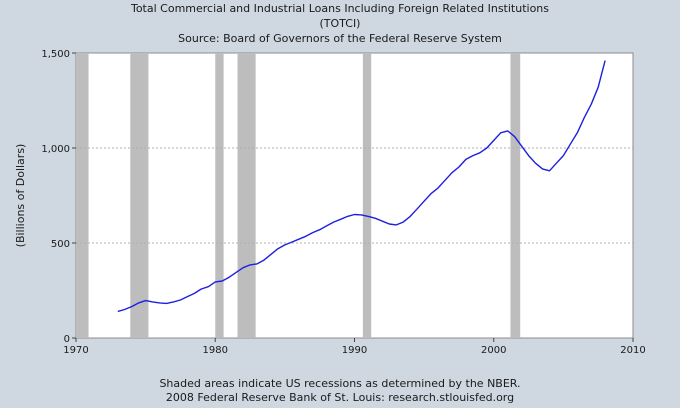  Describe the element at coordinates (632, 350) in the screenshot. I see `x-tick-label-4: 2010` at that location.